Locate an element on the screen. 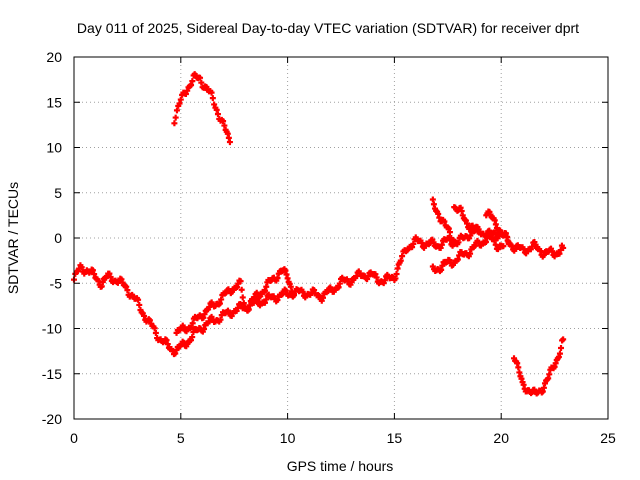 The width and height of the screenshot is (640, 480). x-tick-label: 20 is located at coordinates (501, 438).